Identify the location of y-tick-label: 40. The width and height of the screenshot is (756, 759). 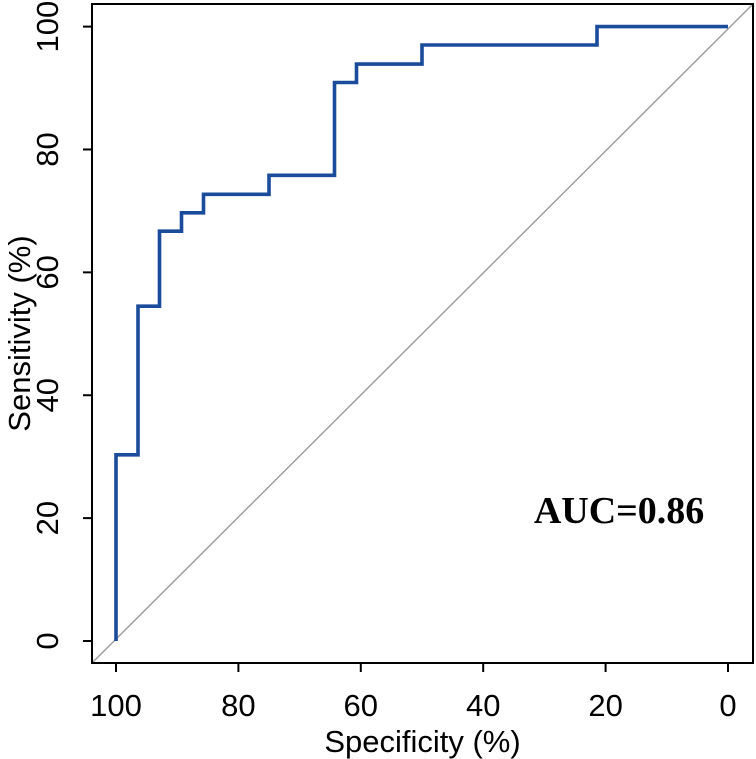
(47, 395).